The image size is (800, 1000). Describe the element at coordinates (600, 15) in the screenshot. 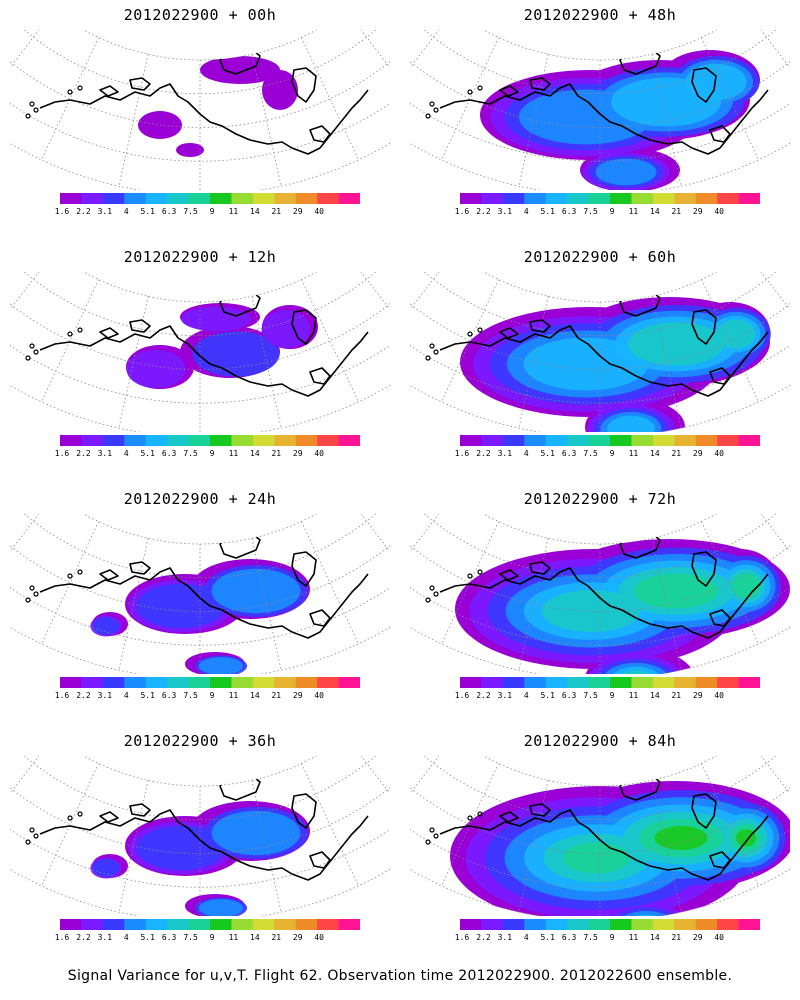

I see `panel-title: 2012022900 + 48h` at that location.